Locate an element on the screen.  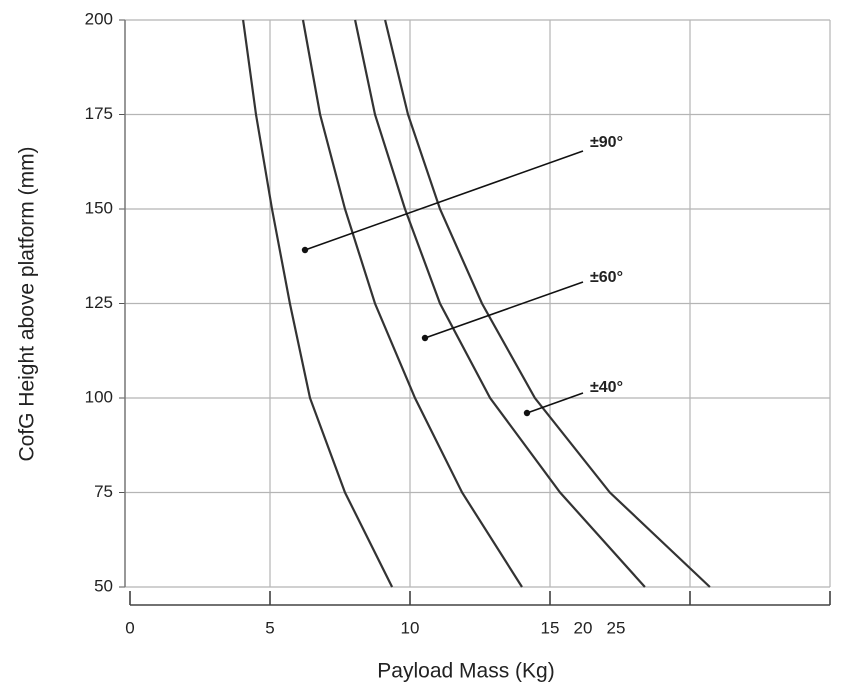
x-tick-label: 20 is located at coordinates (583, 627).